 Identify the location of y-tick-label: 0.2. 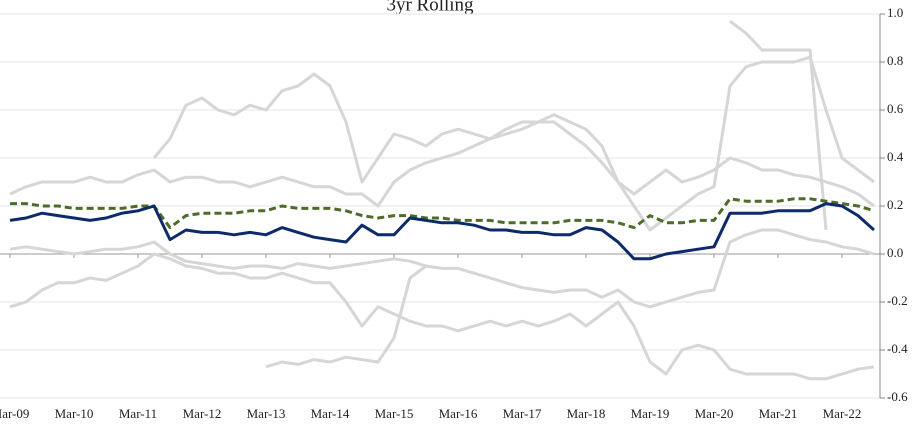
(895, 204).